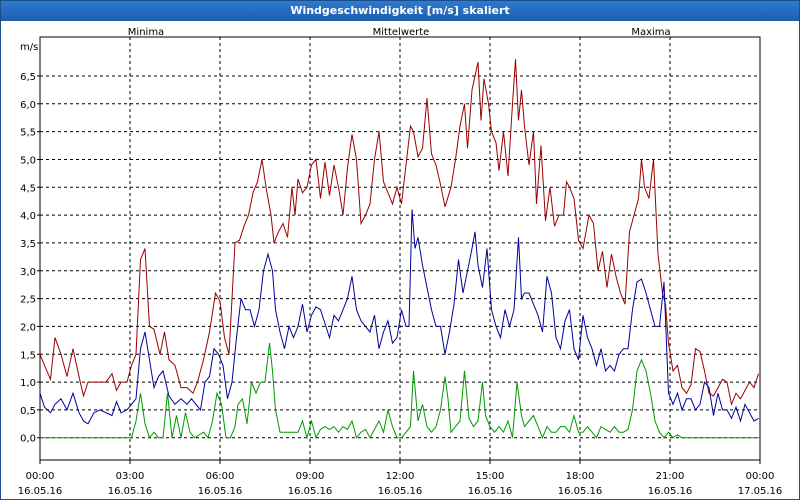 The width and height of the screenshot is (800, 500). What do you see at coordinates (310, 476) in the screenshot?
I see `x-tick-time: 09:00` at bounding box center [310, 476].